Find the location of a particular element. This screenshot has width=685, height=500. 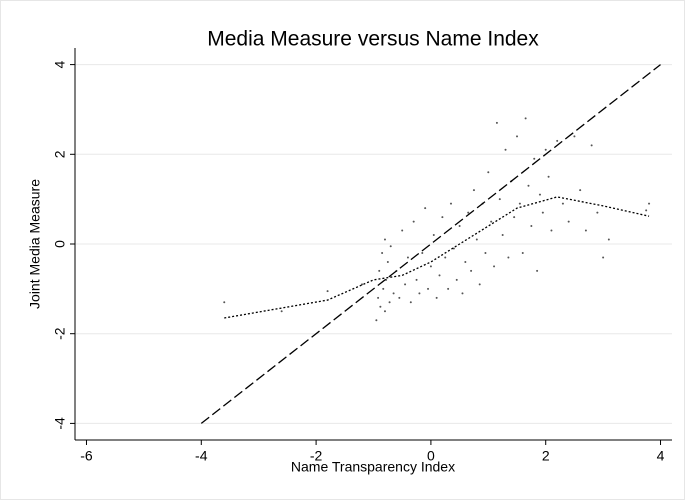

y-tick-label: 2 is located at coordinates (60, 154).